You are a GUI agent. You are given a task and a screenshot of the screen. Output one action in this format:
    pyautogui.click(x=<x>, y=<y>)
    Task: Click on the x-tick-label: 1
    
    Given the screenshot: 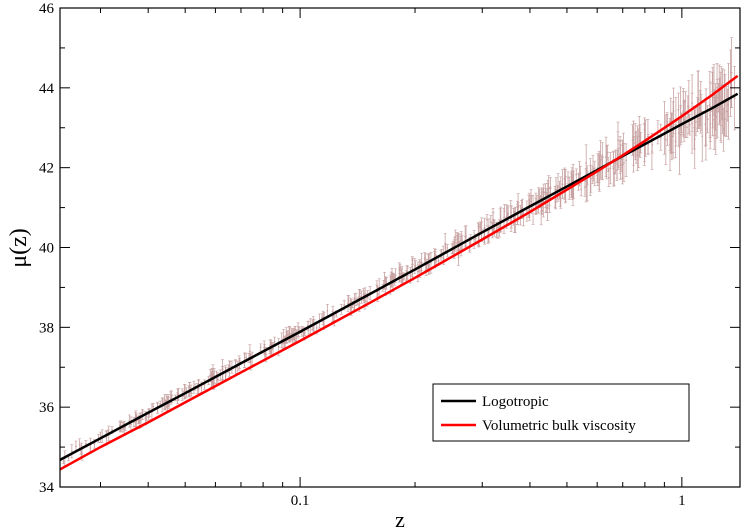 What is the action you would take?
    pyautogui.click(x=682, y=501)
    